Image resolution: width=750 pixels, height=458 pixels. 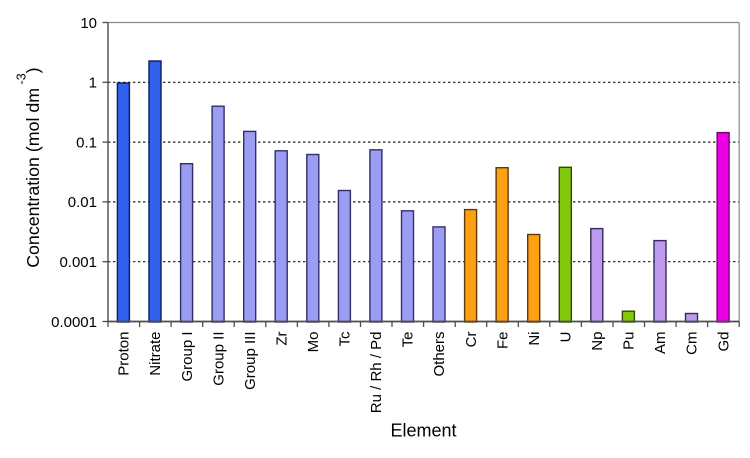 I want to click on svg-text: Nitrate, so click(x=155, y=354).